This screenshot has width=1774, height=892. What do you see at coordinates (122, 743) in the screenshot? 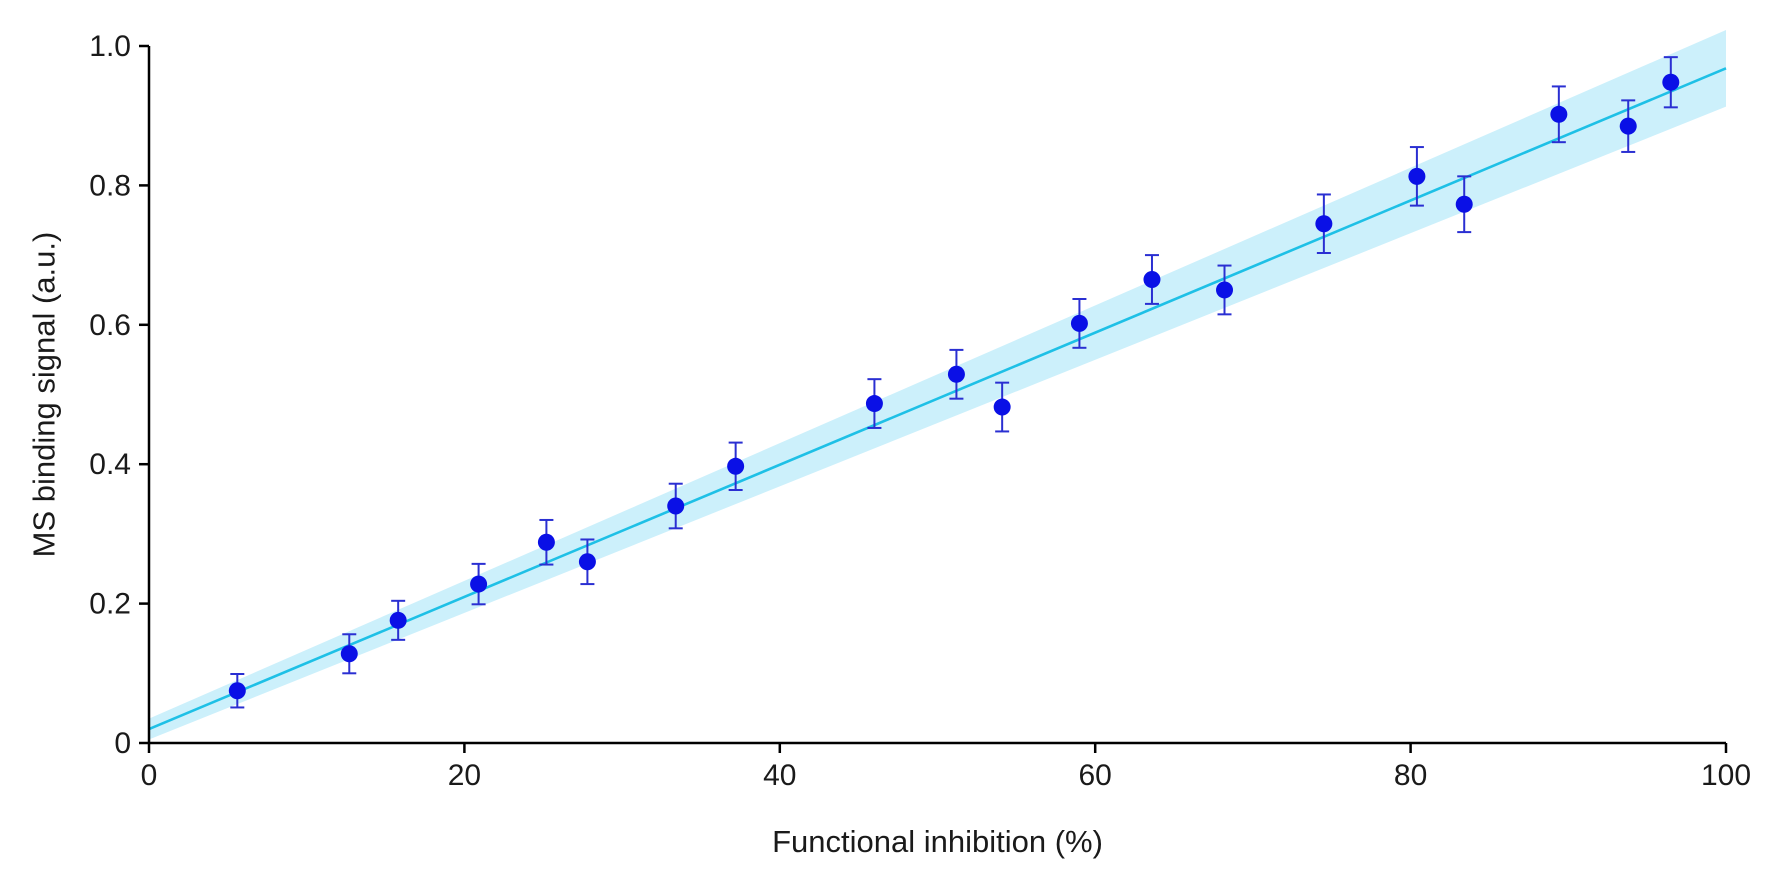
I see `y-tick-label: 0` at bounding box center [122, 743].